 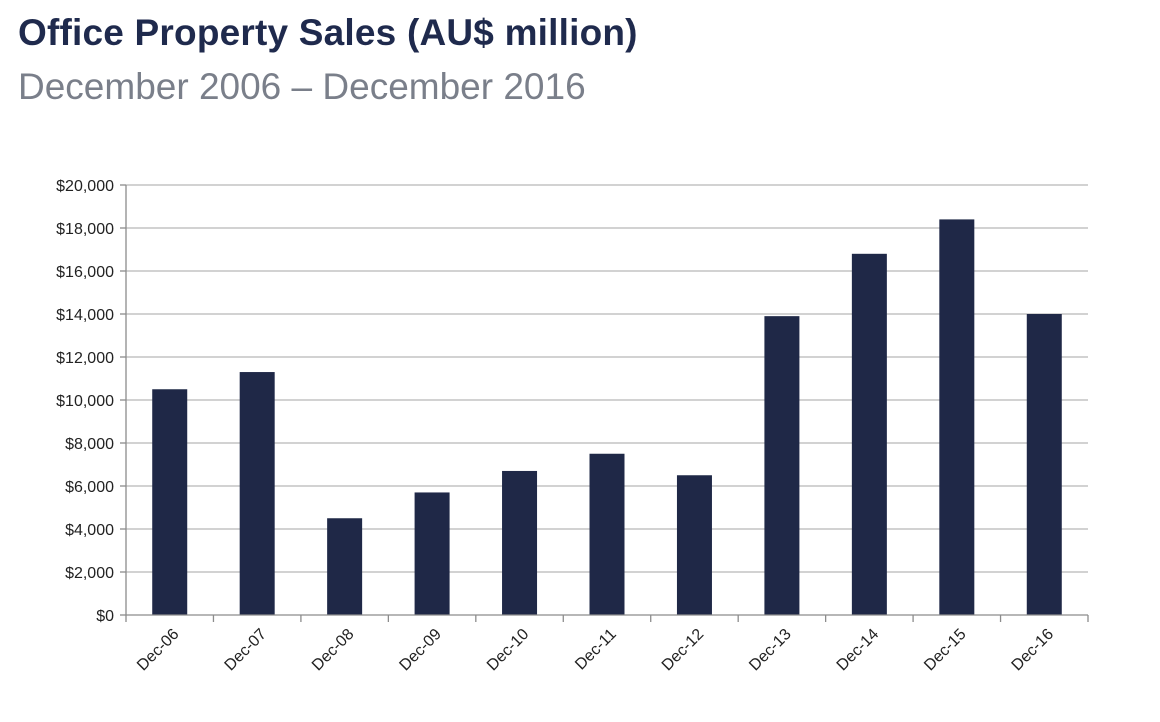 I want to click on y-tick-label: $6,000, so click(x=89, y=487).